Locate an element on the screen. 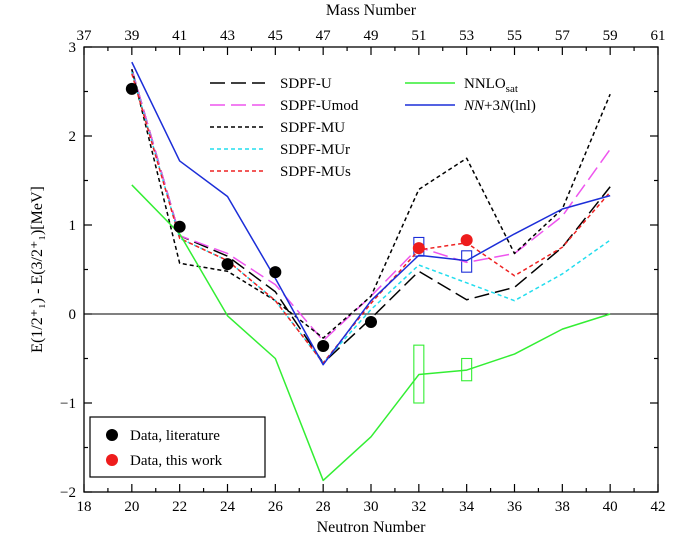 The image size is (690, 540). top-tick-label: 61 is located at coordinates (658, 36).